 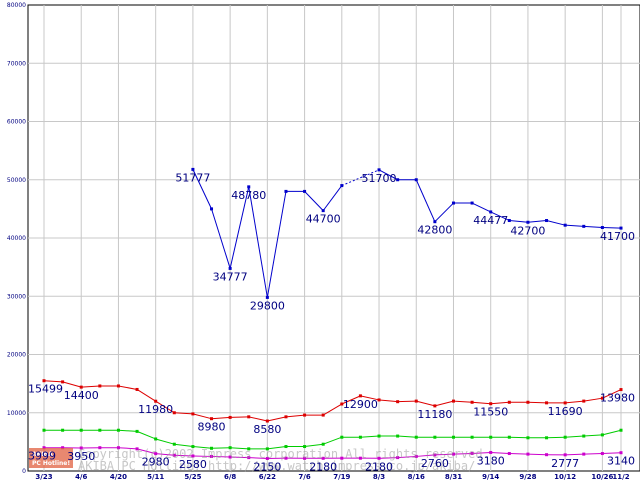 I want to click on data-label: 42700, so click(x=527, y=230).